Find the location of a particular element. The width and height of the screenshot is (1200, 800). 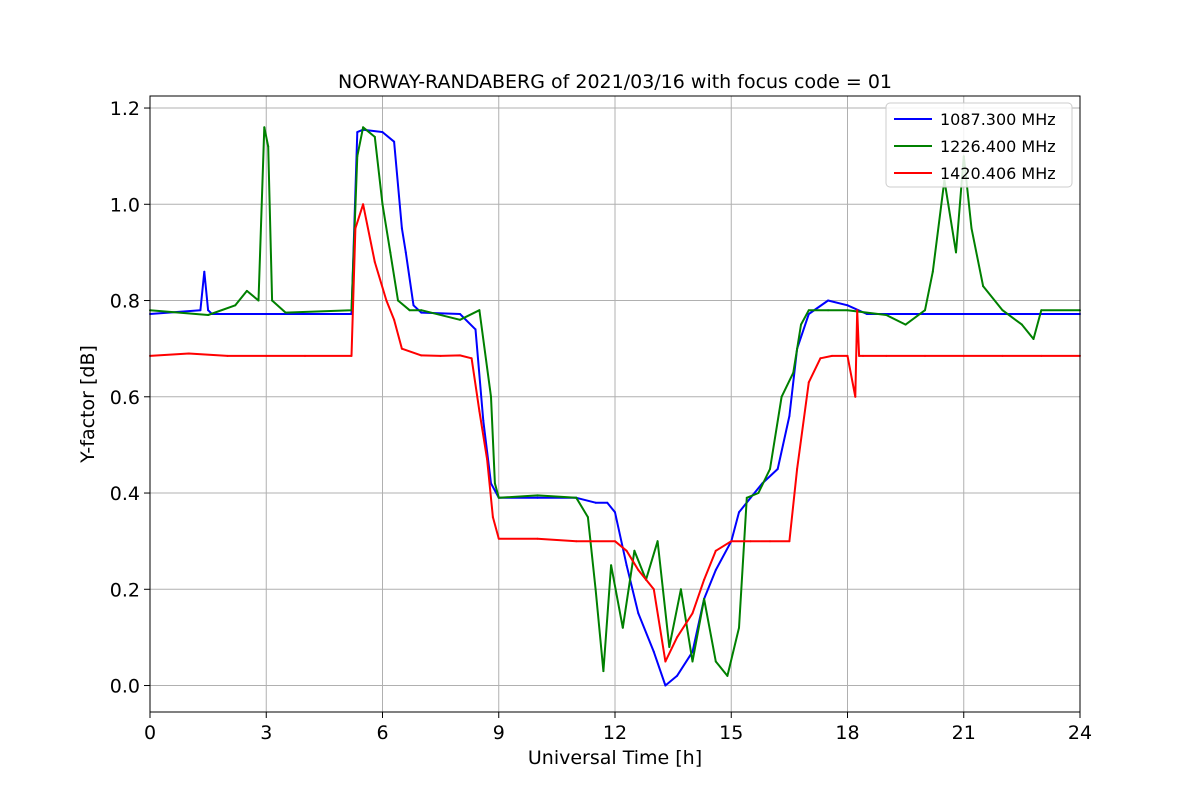

y-tick-label: 1.0 is located at coordinates (125, 205).